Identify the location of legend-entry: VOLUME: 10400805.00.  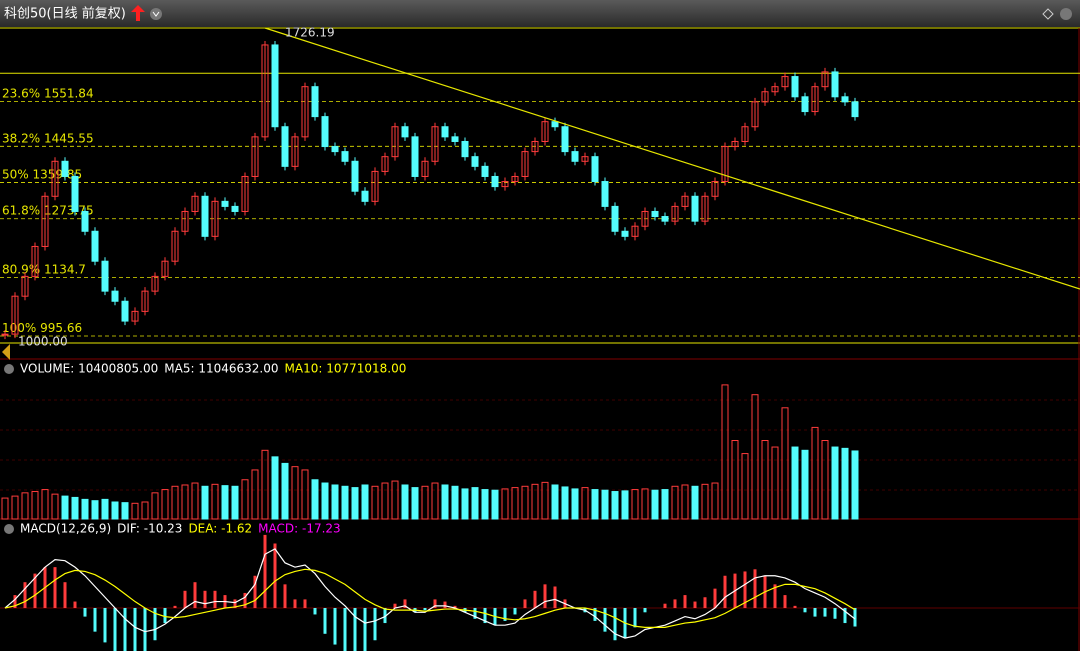
(89, 369).